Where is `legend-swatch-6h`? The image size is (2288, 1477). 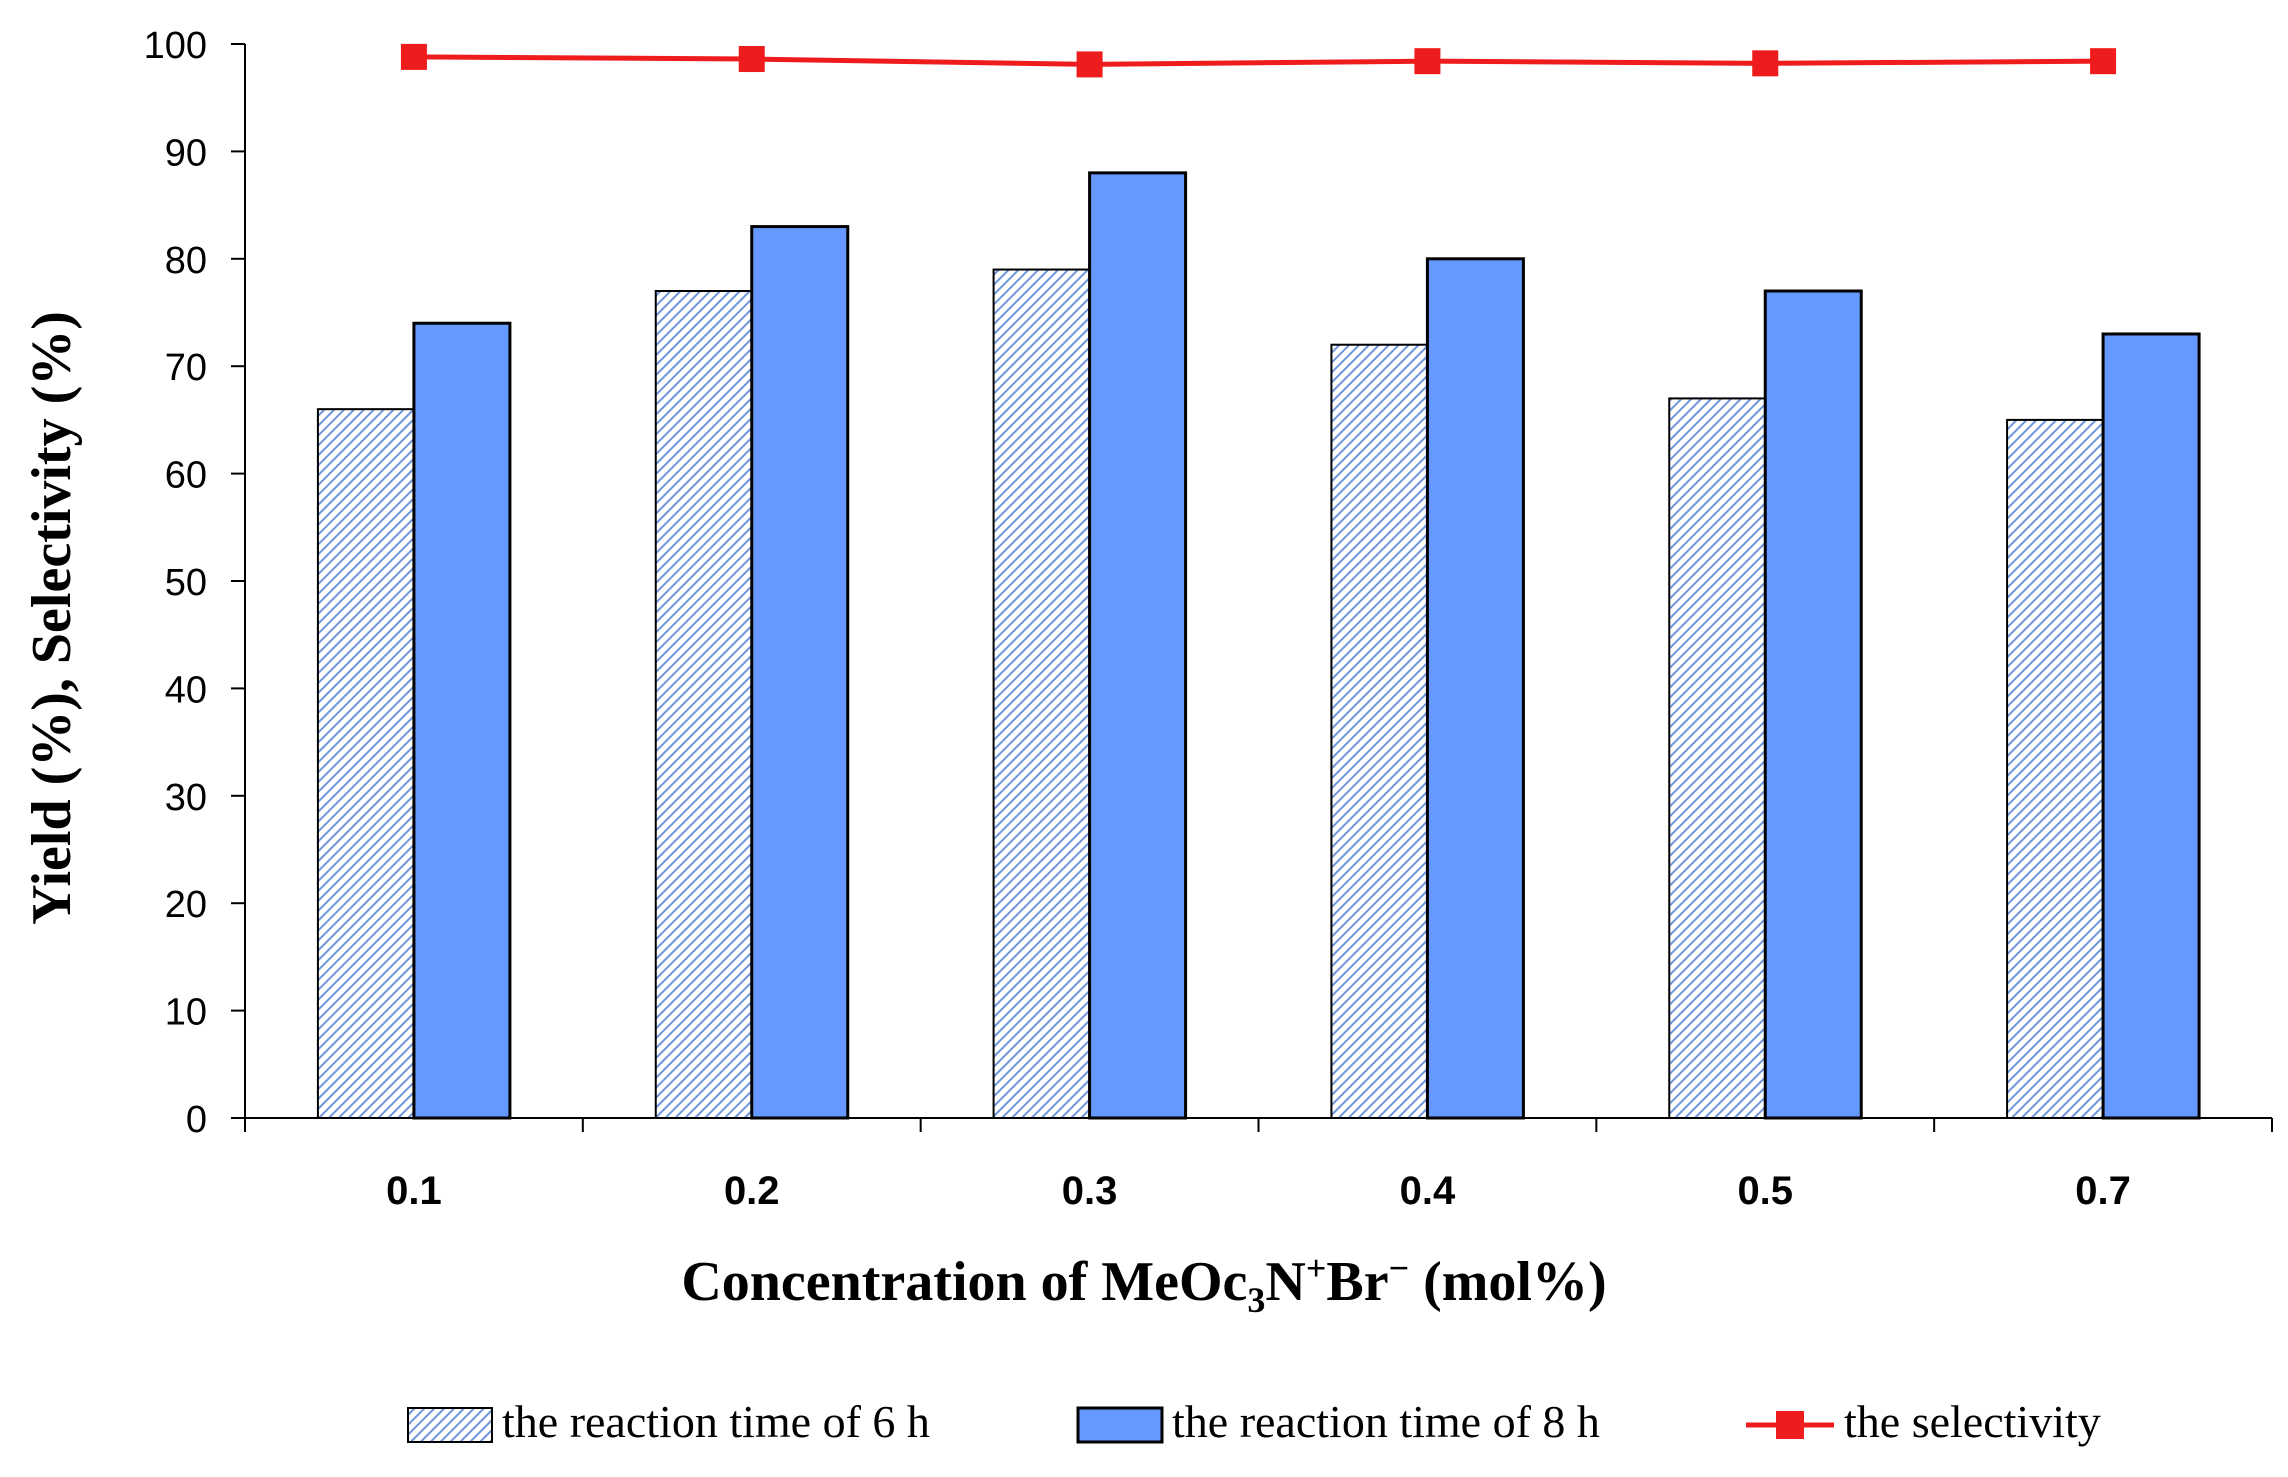 legend-swatch-6h is located at coordinates (450, 1425).